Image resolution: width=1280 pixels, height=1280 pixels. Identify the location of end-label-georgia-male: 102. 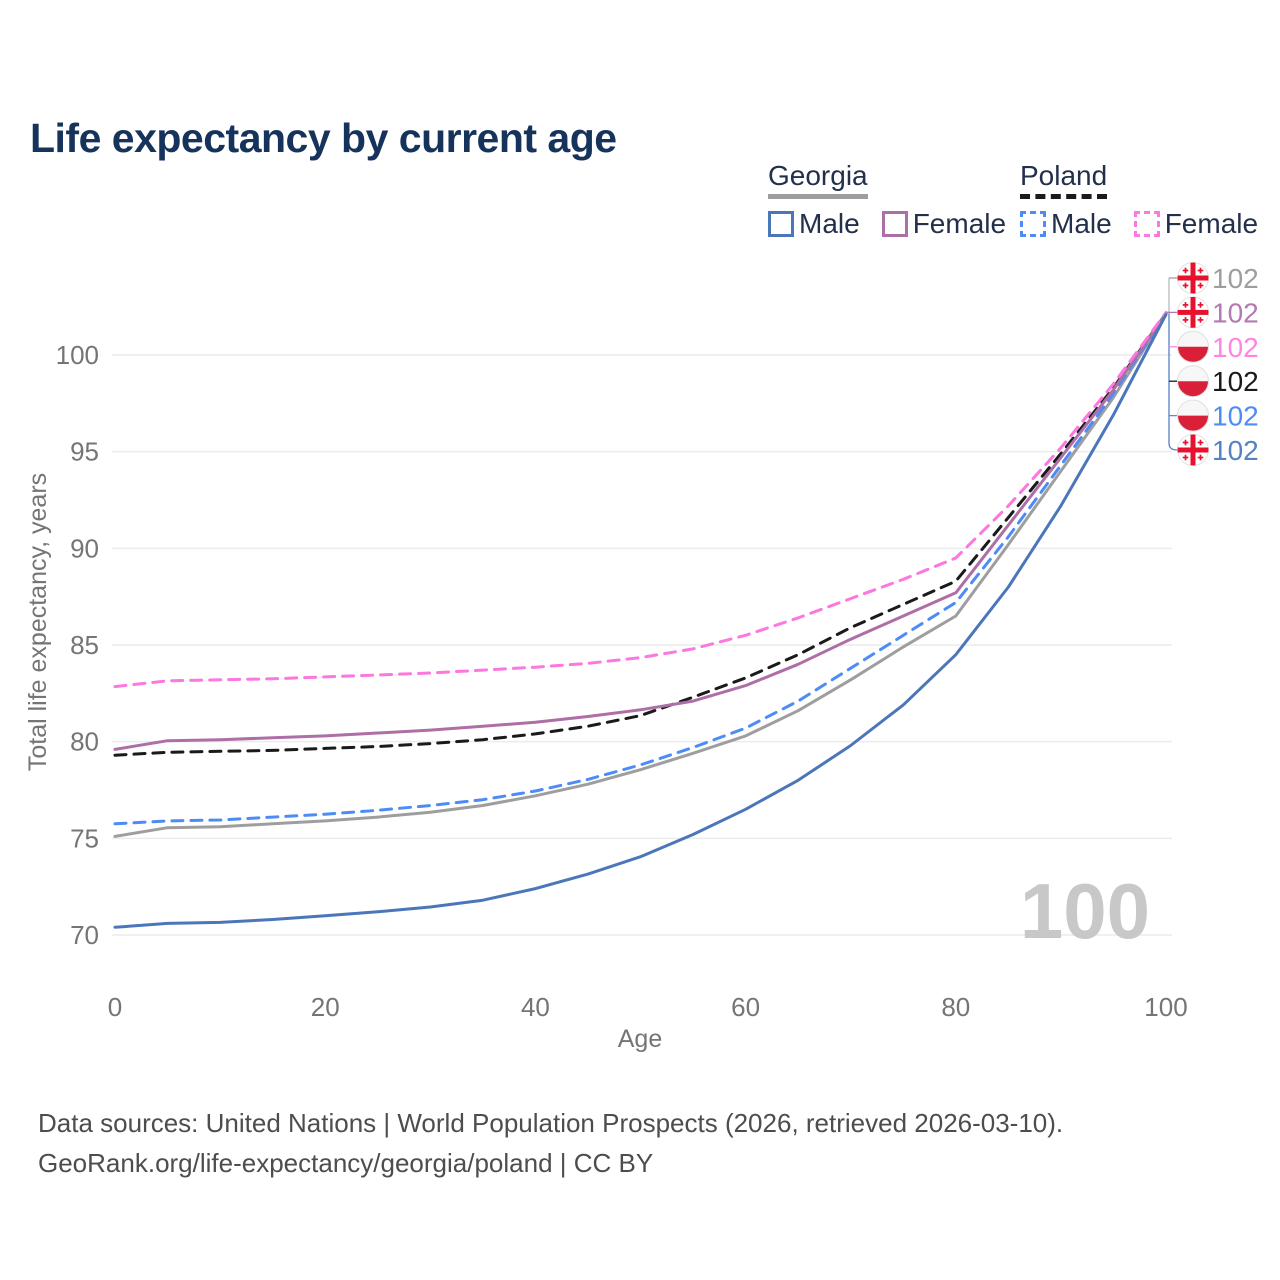
(1235, 450).